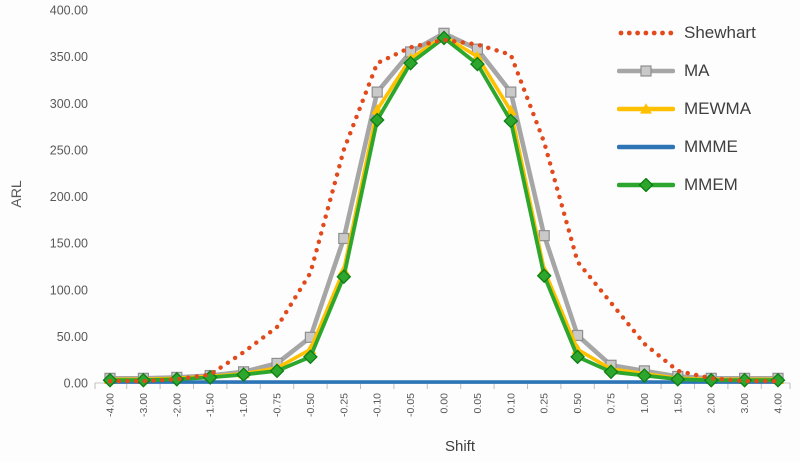  I want to click on y-tick-label: 200.00, so click(69, 197).